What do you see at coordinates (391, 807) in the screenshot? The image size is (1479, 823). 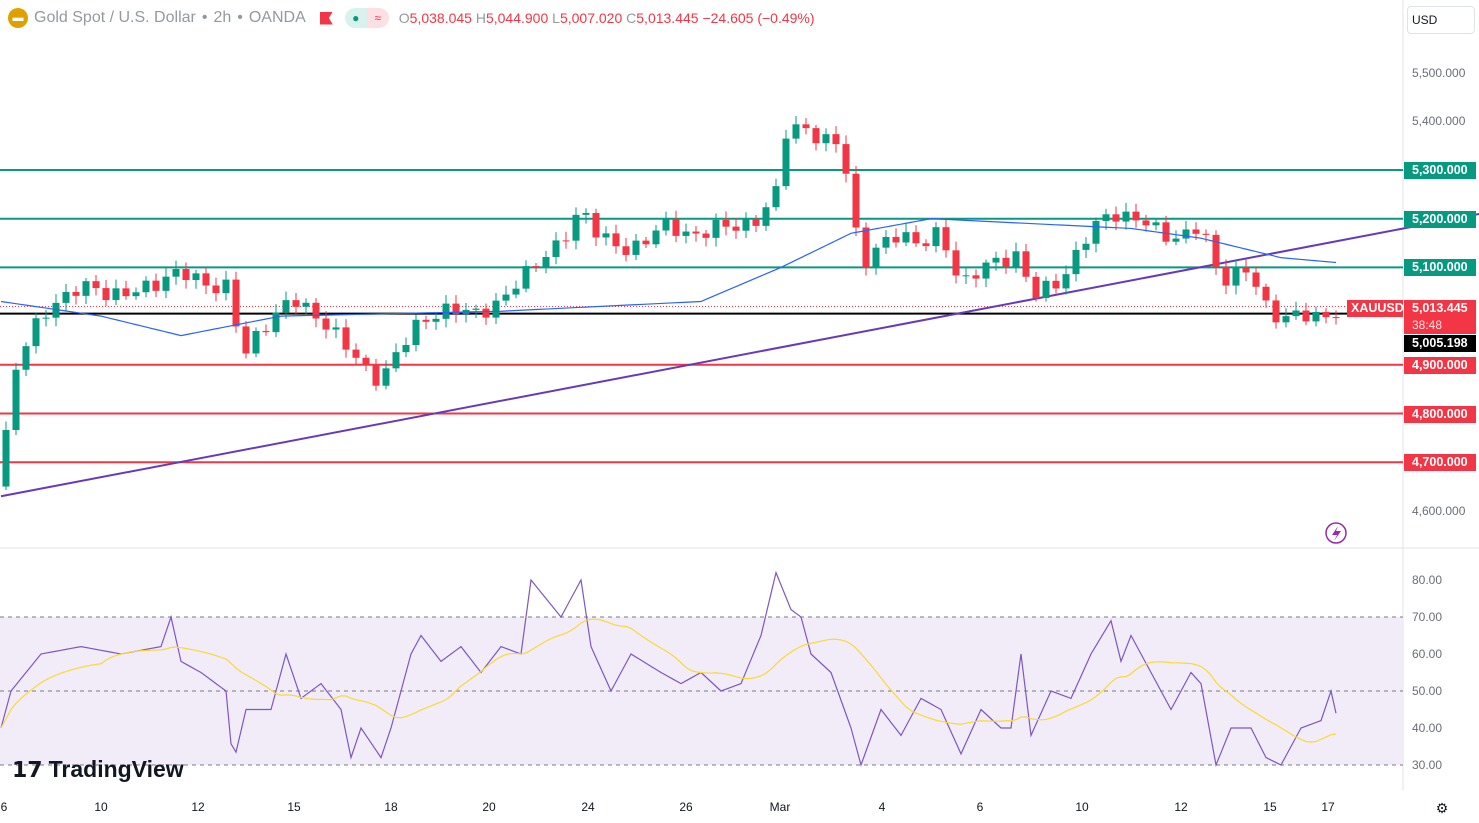 I see `time-tick-label: 18` at bounding box center [391, 807].